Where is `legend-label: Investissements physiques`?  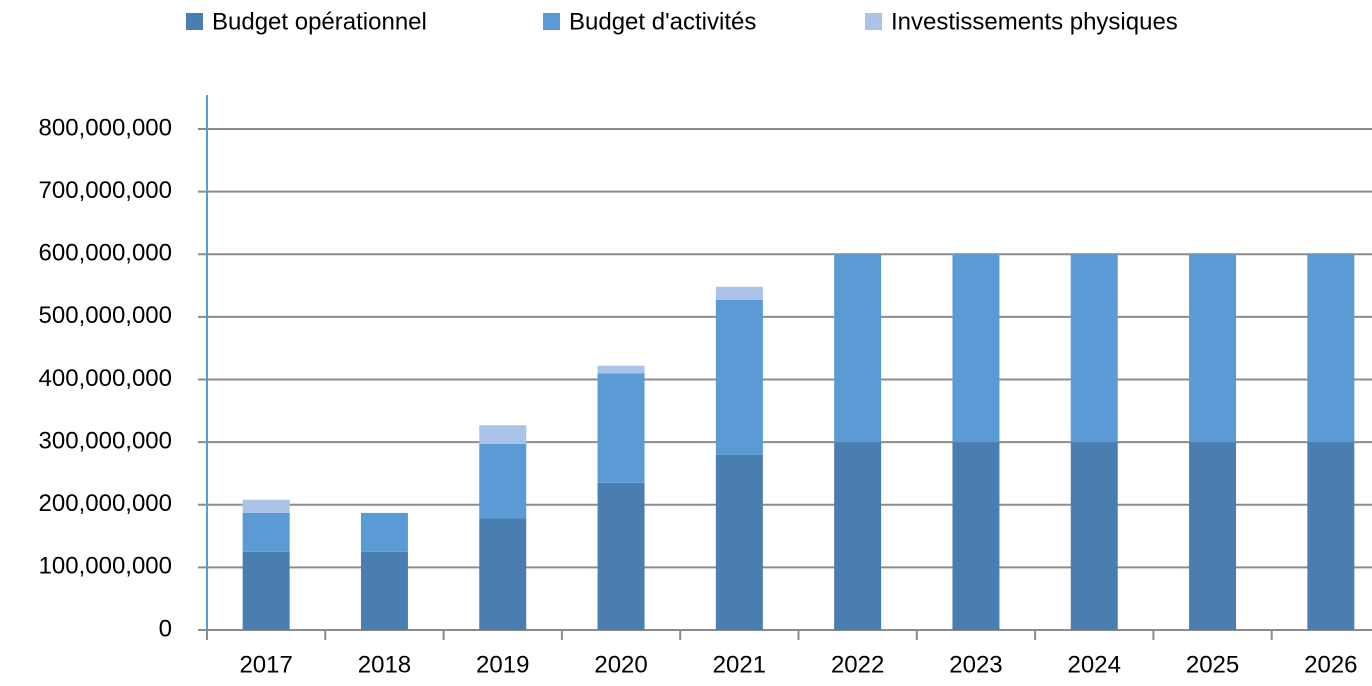 legend-label: Investissements physiques is located at coordinates (1034, 21).